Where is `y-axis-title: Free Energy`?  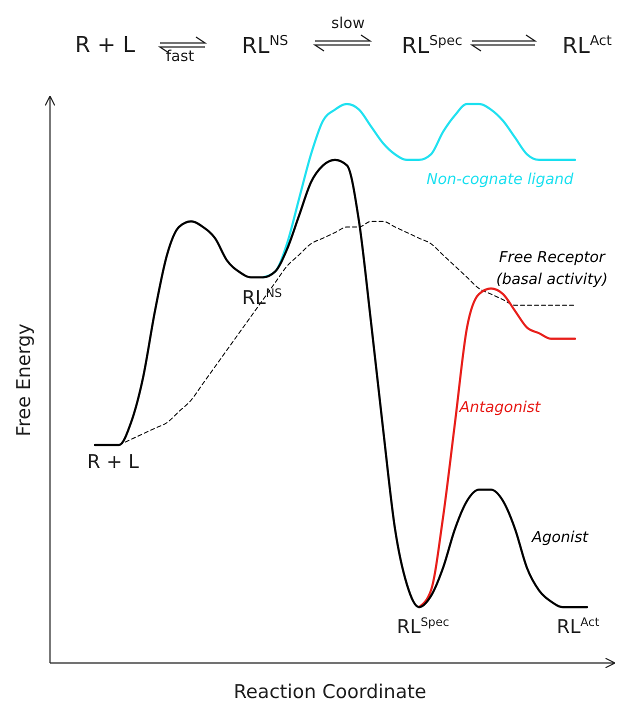
y-axis-title: Free Energy is located at coordinates (24, 380).